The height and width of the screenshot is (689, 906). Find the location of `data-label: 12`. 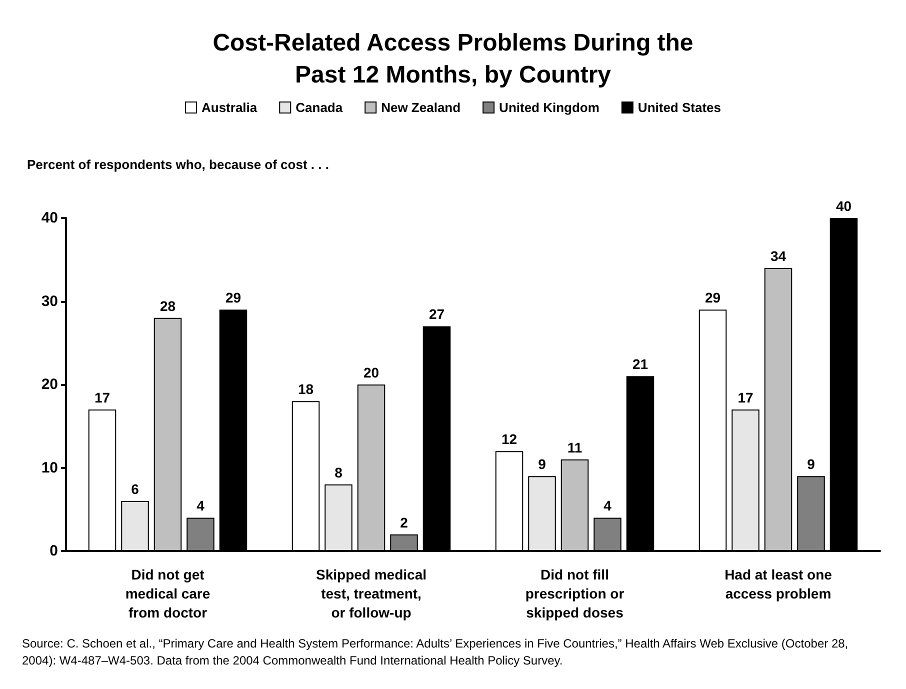

data-label: 12 is located at coordinates (509, 439).